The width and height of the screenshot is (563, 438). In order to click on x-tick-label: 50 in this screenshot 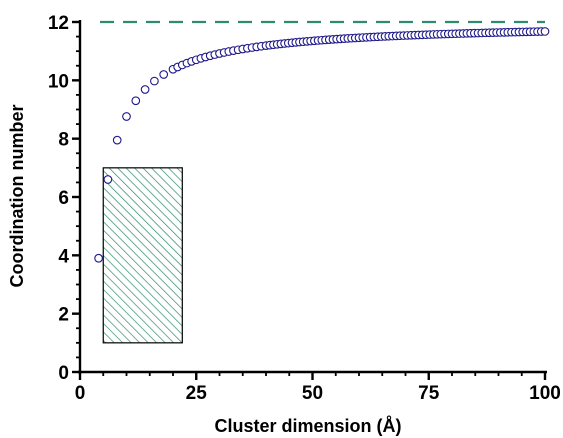, I will do `click(312, 393)`.